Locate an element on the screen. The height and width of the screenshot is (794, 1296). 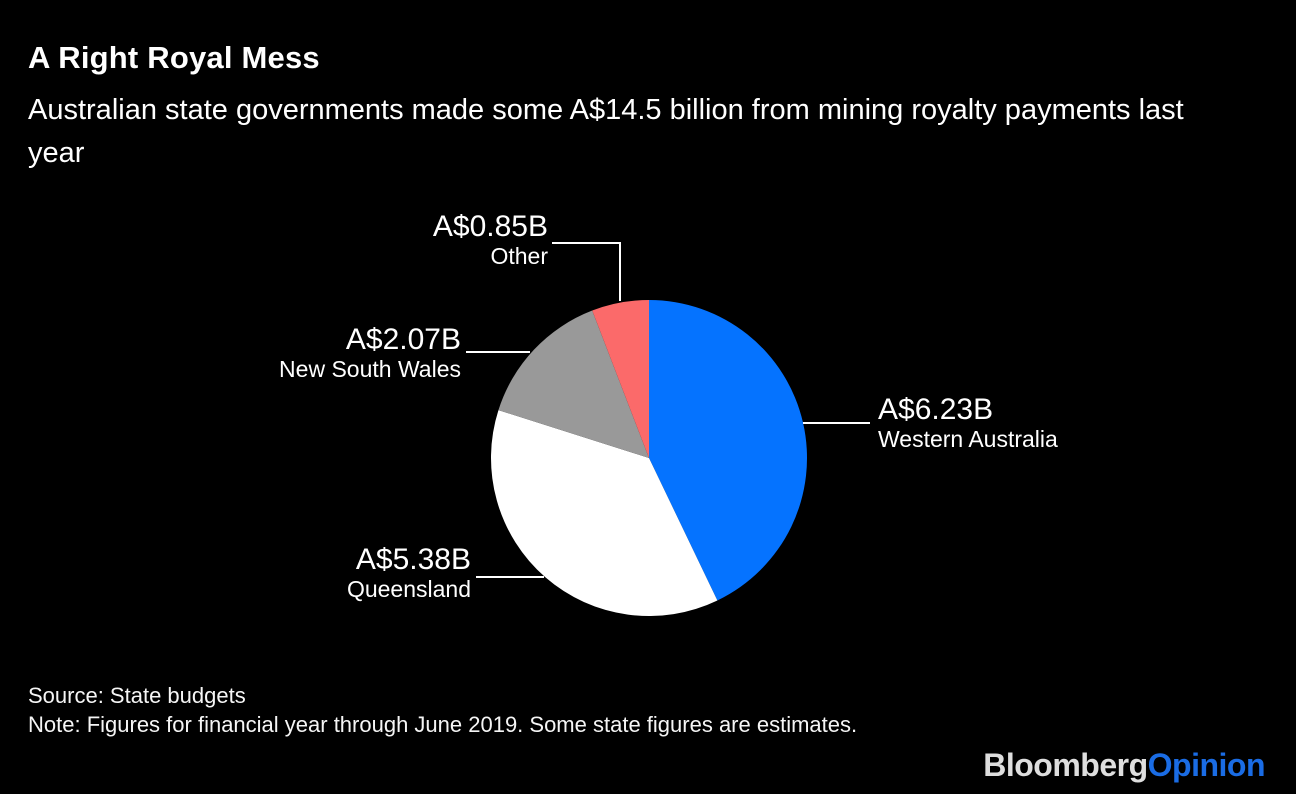
slice-label-new-south-wales: A$2.07B New South Wales is located at coordinates (370, 353).